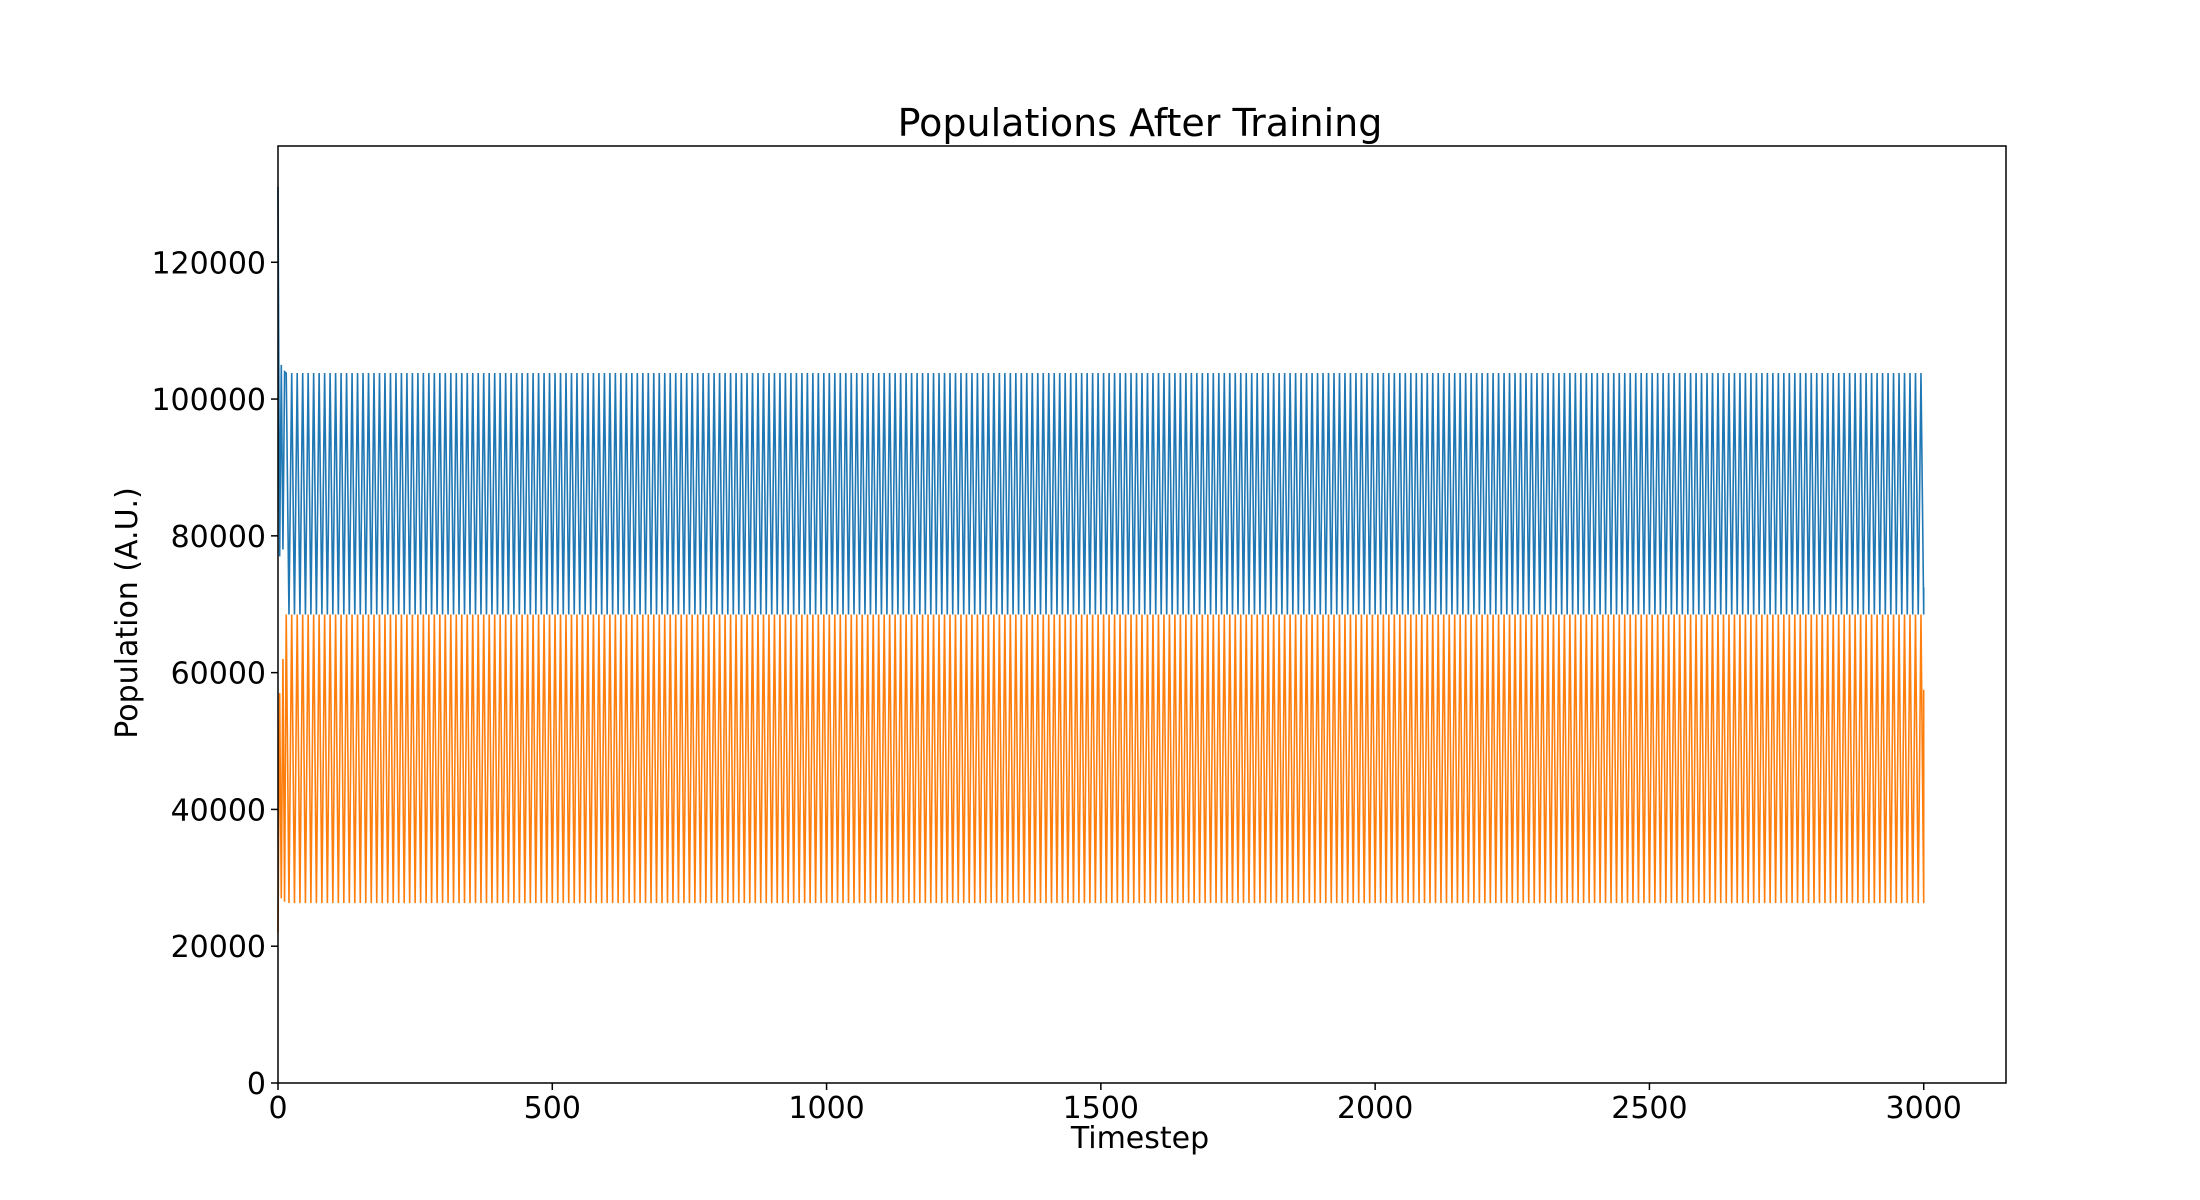  Describe the element at coordinates (826, 1108) in the screenshot. I see `x-tick-label: 1000` at that location.